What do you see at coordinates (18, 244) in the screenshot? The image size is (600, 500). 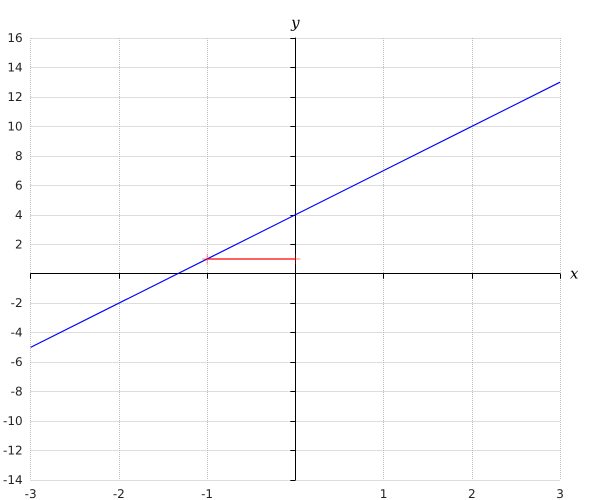 I see `y-tick-label: 2` at bounding box center [18, 244].